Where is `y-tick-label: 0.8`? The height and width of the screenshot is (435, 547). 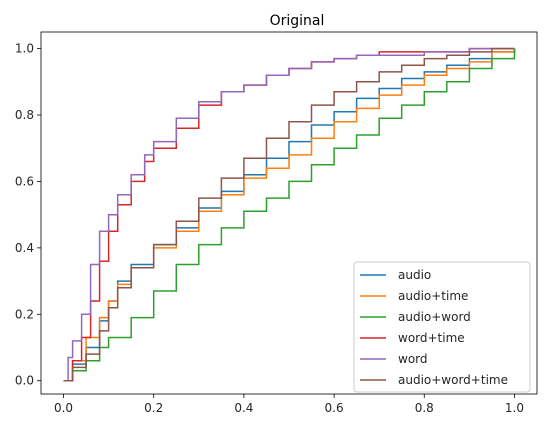 y-tick-label: 0.8 is located at coordinates (24, 115).